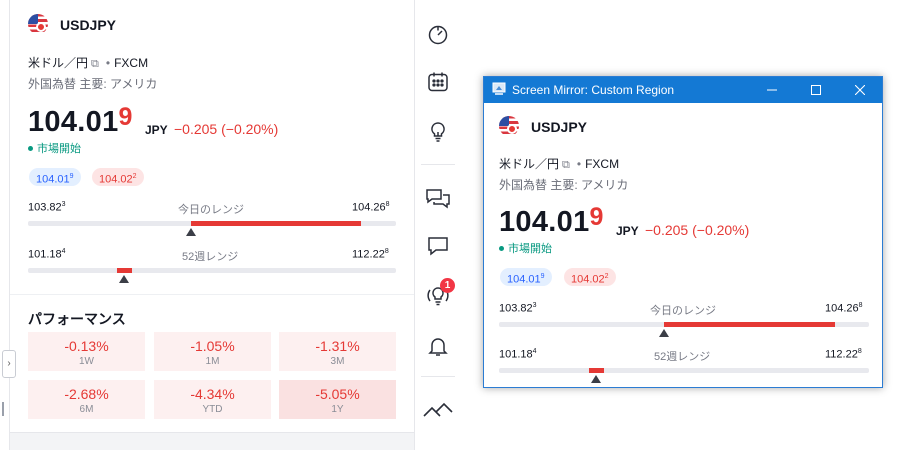  Describe the element at coordinates (86, 361) in the screenshot. I see `performance-period: 1W` at that location.